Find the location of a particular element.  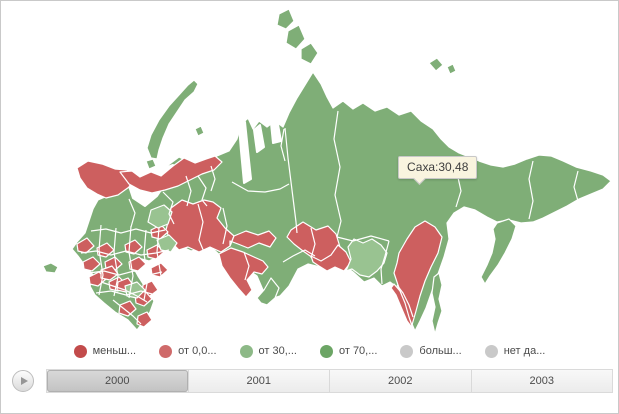

map-region-ns2 is located at coordinates (451, 69).